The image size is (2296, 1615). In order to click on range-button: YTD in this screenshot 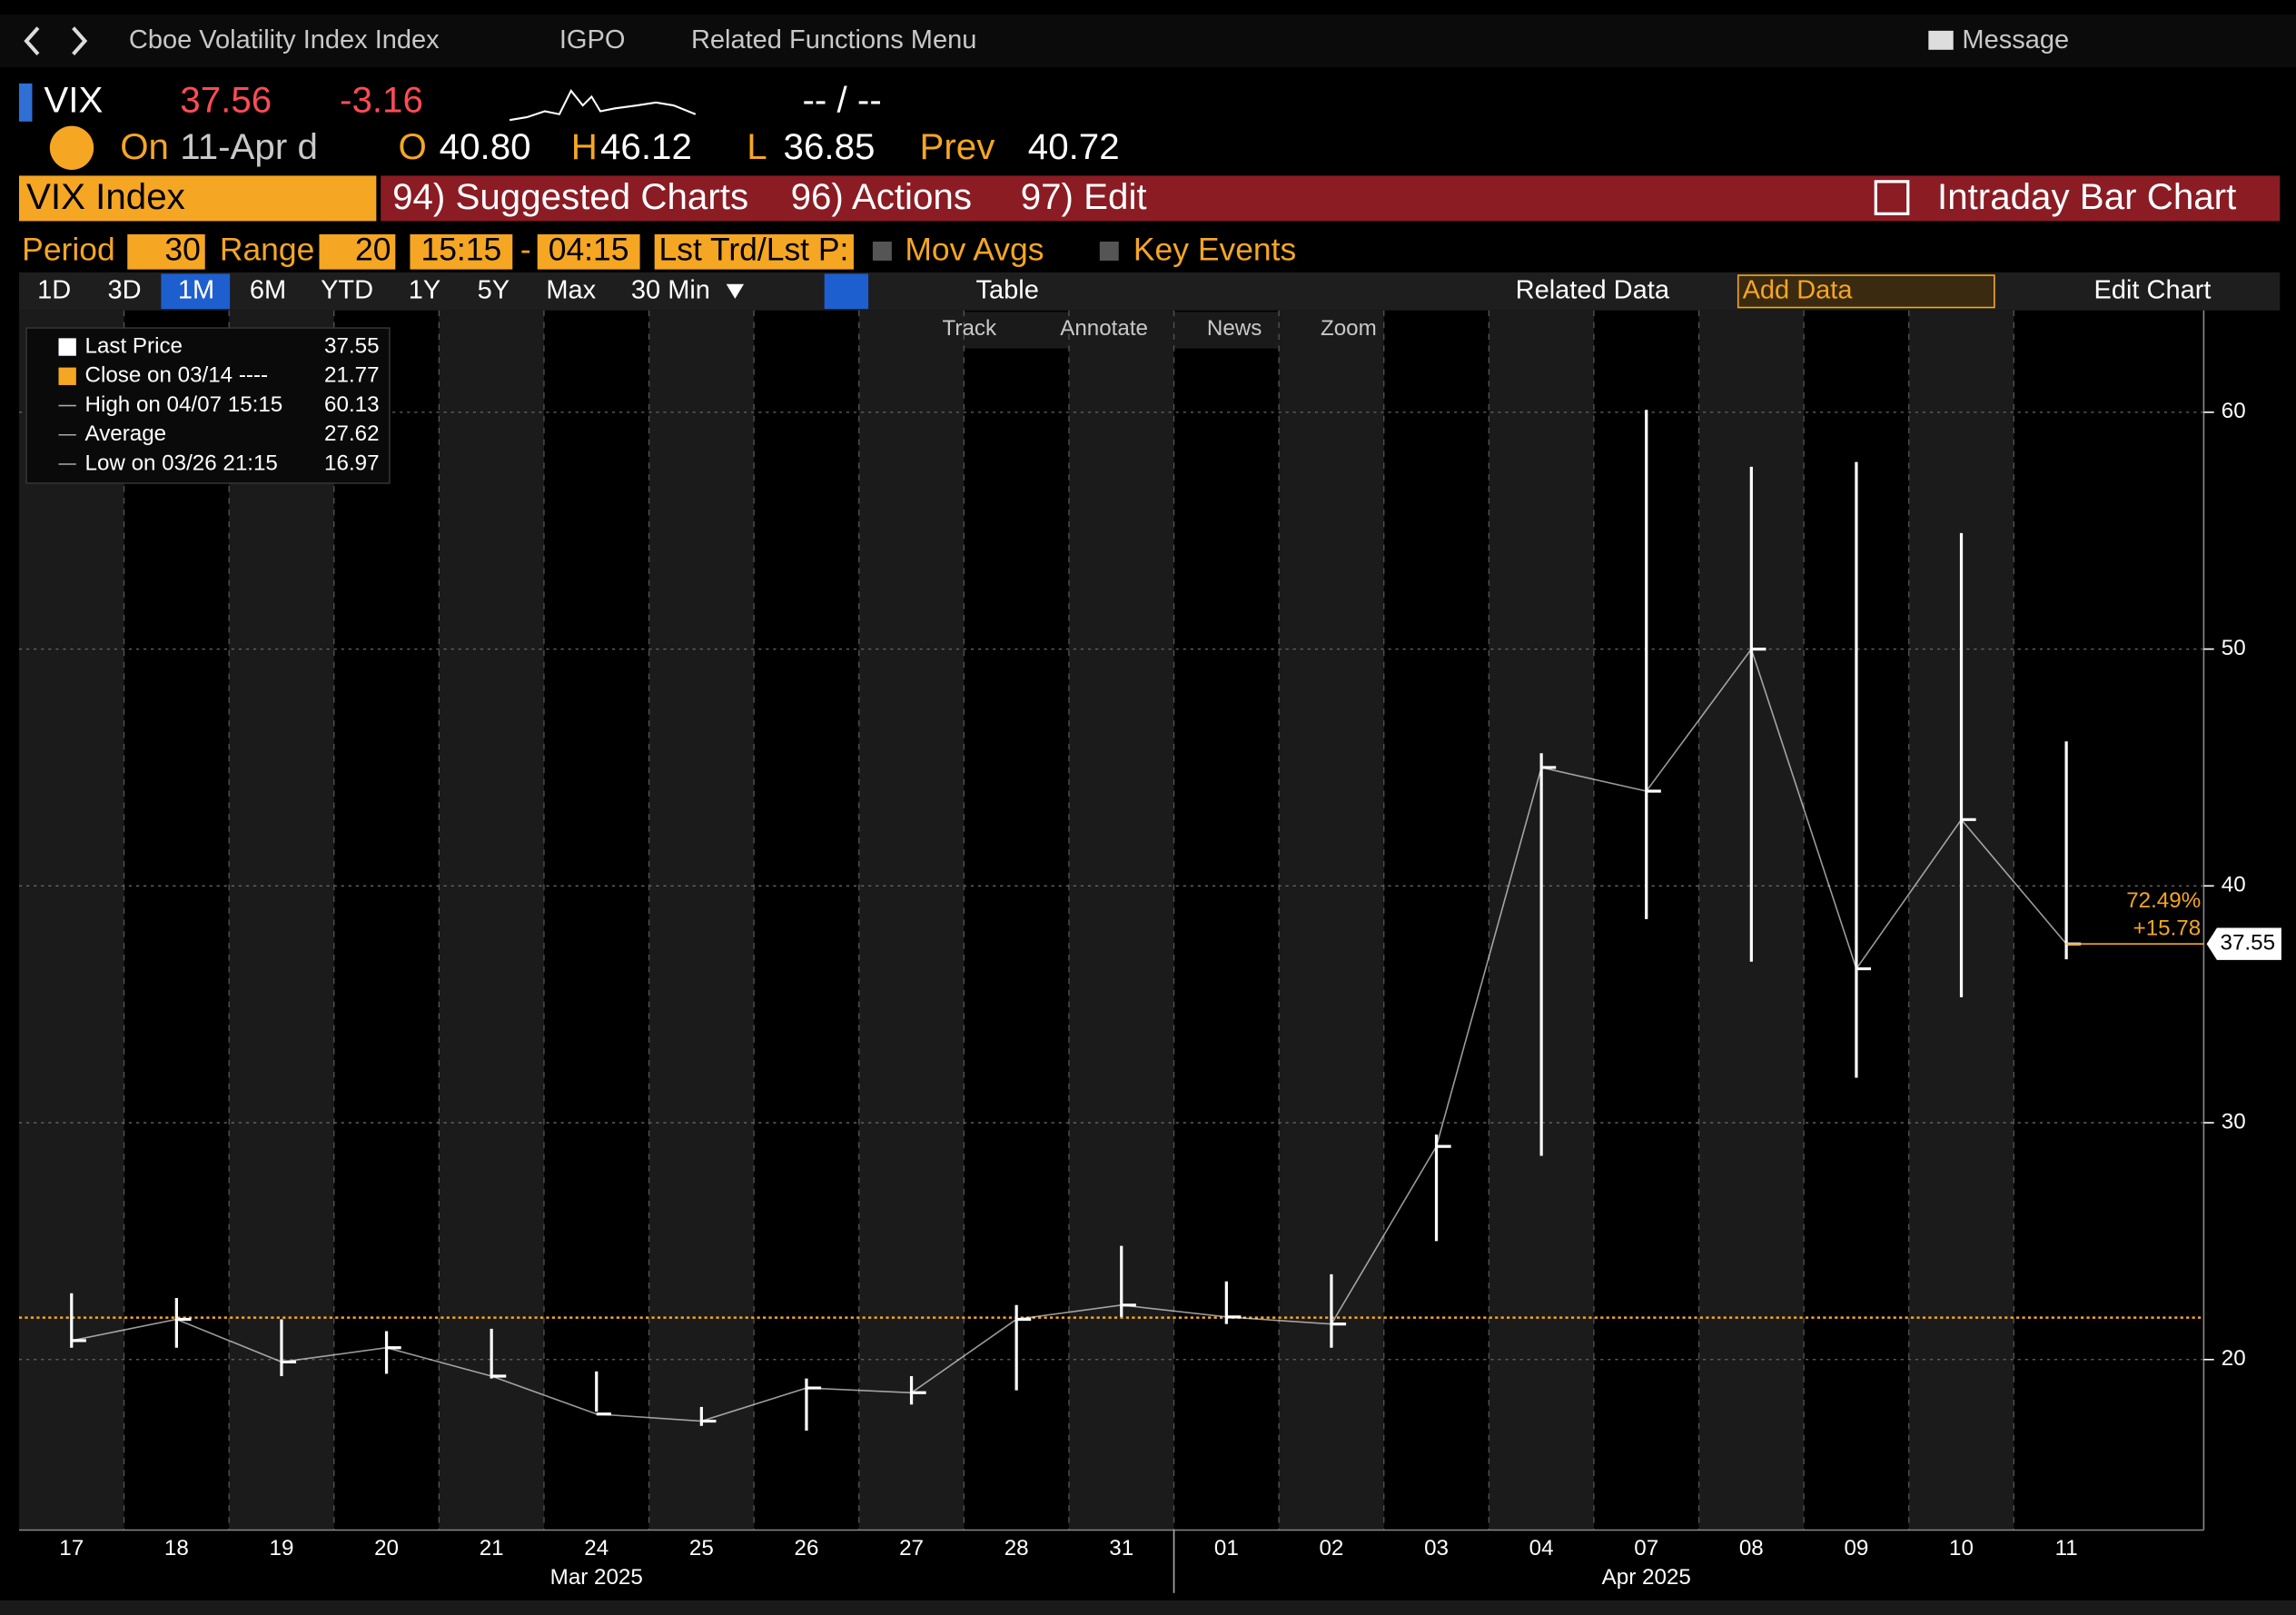, I will do `click(347, 289)`.